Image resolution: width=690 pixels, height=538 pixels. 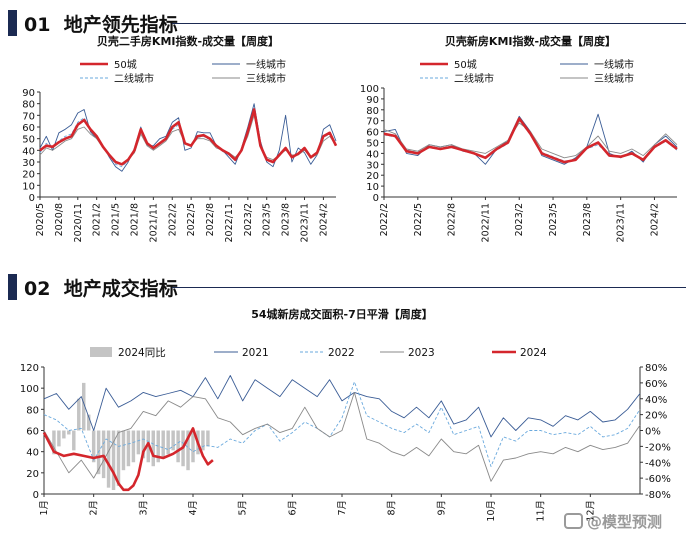 I want to click on y-tick-label: 70, so click(x=28, y=116).